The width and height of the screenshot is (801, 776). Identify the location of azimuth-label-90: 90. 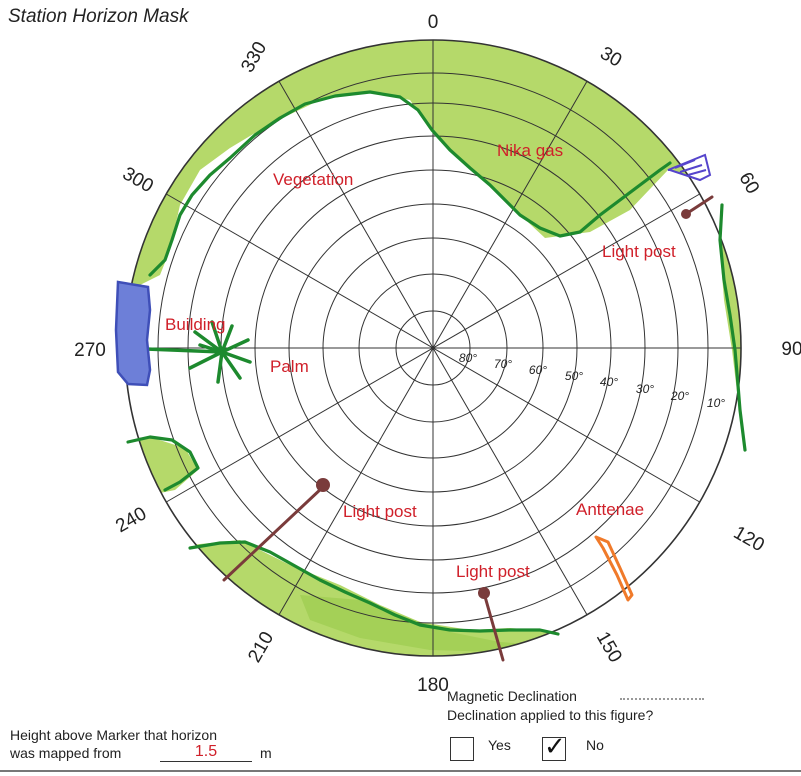
(791, 349).